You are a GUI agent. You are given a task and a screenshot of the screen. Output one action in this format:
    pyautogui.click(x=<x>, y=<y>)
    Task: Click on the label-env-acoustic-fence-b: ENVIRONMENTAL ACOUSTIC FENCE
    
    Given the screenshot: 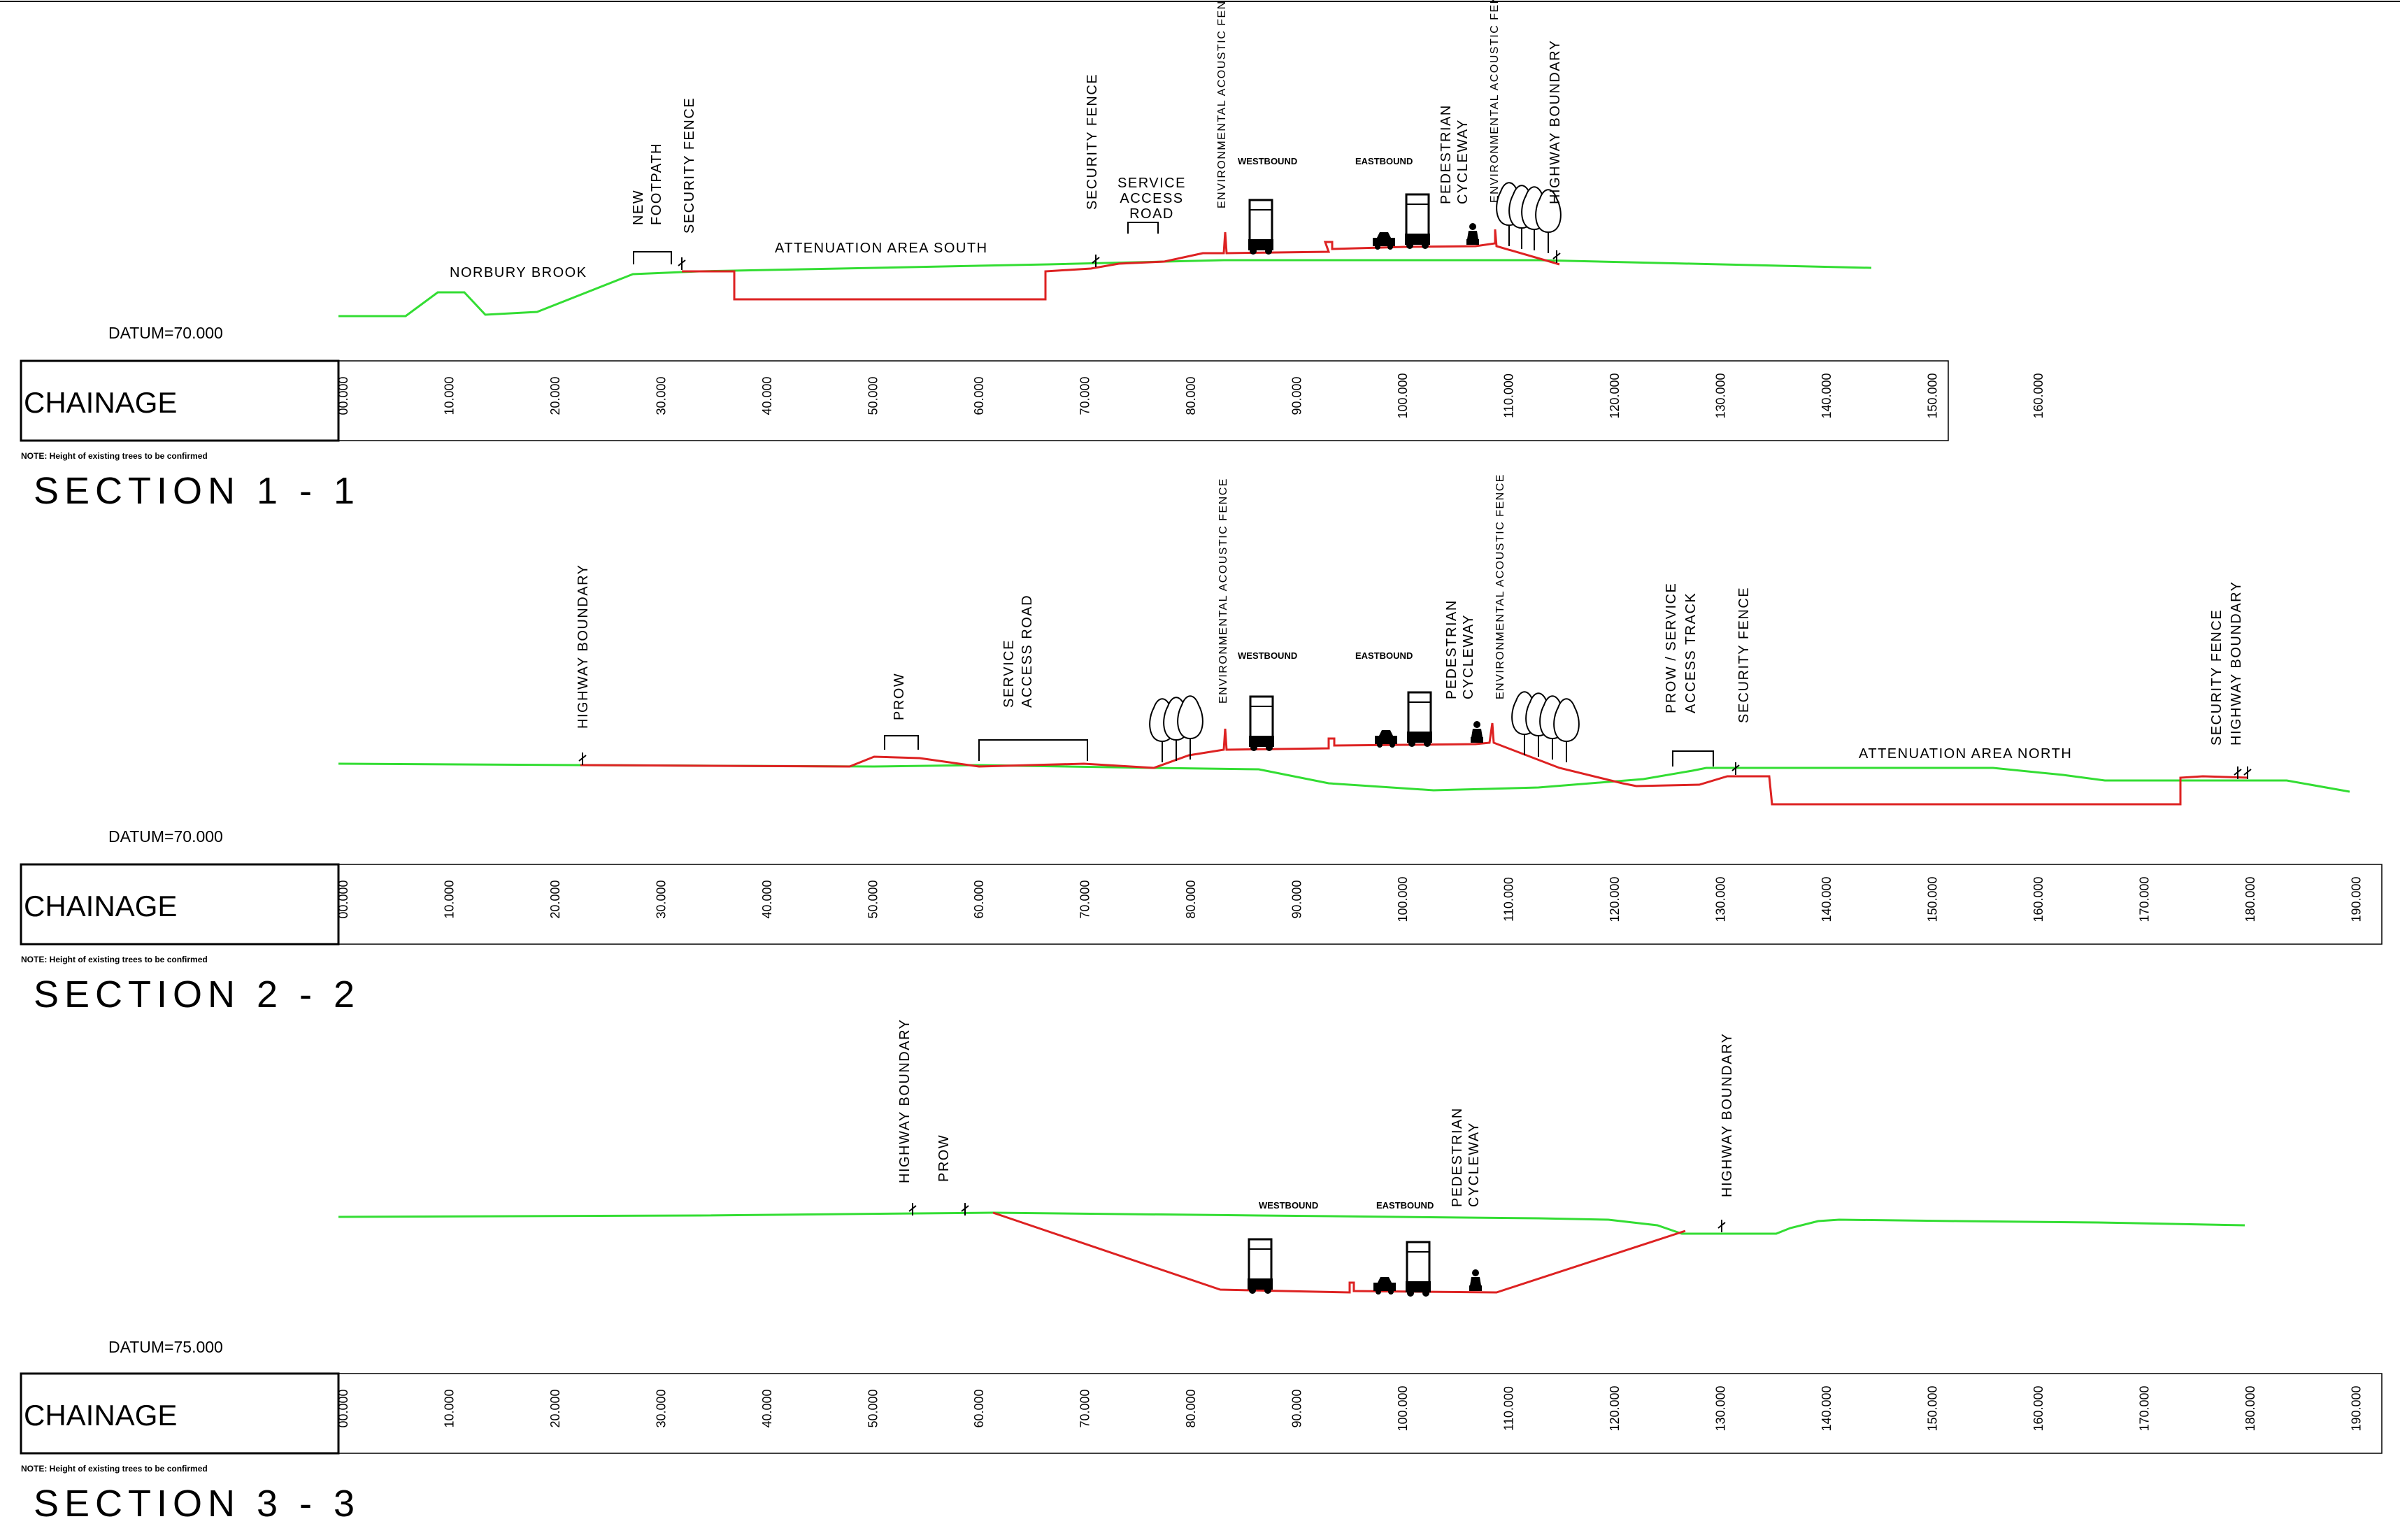 What is the action you would take?
    pyautogui.click(x=1500, y=586)
    